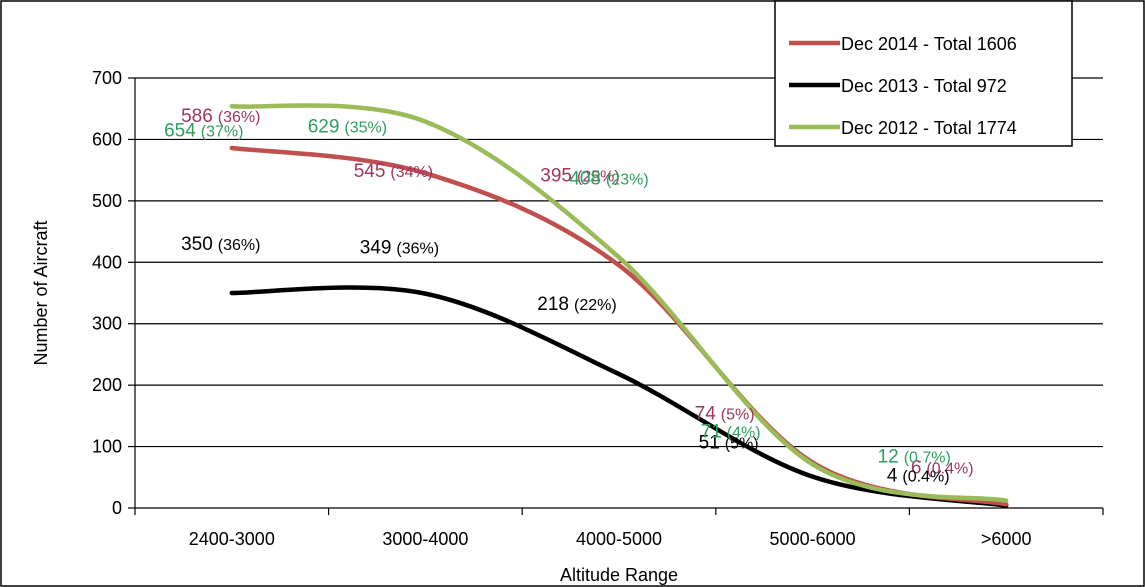 Image resolution: width=1145 pixels, height=587 pixels. What do you see at coordinates (107, 139) in the screenshot?
I see `y-tick-label-600: 600` at bounding box center [107, 139].